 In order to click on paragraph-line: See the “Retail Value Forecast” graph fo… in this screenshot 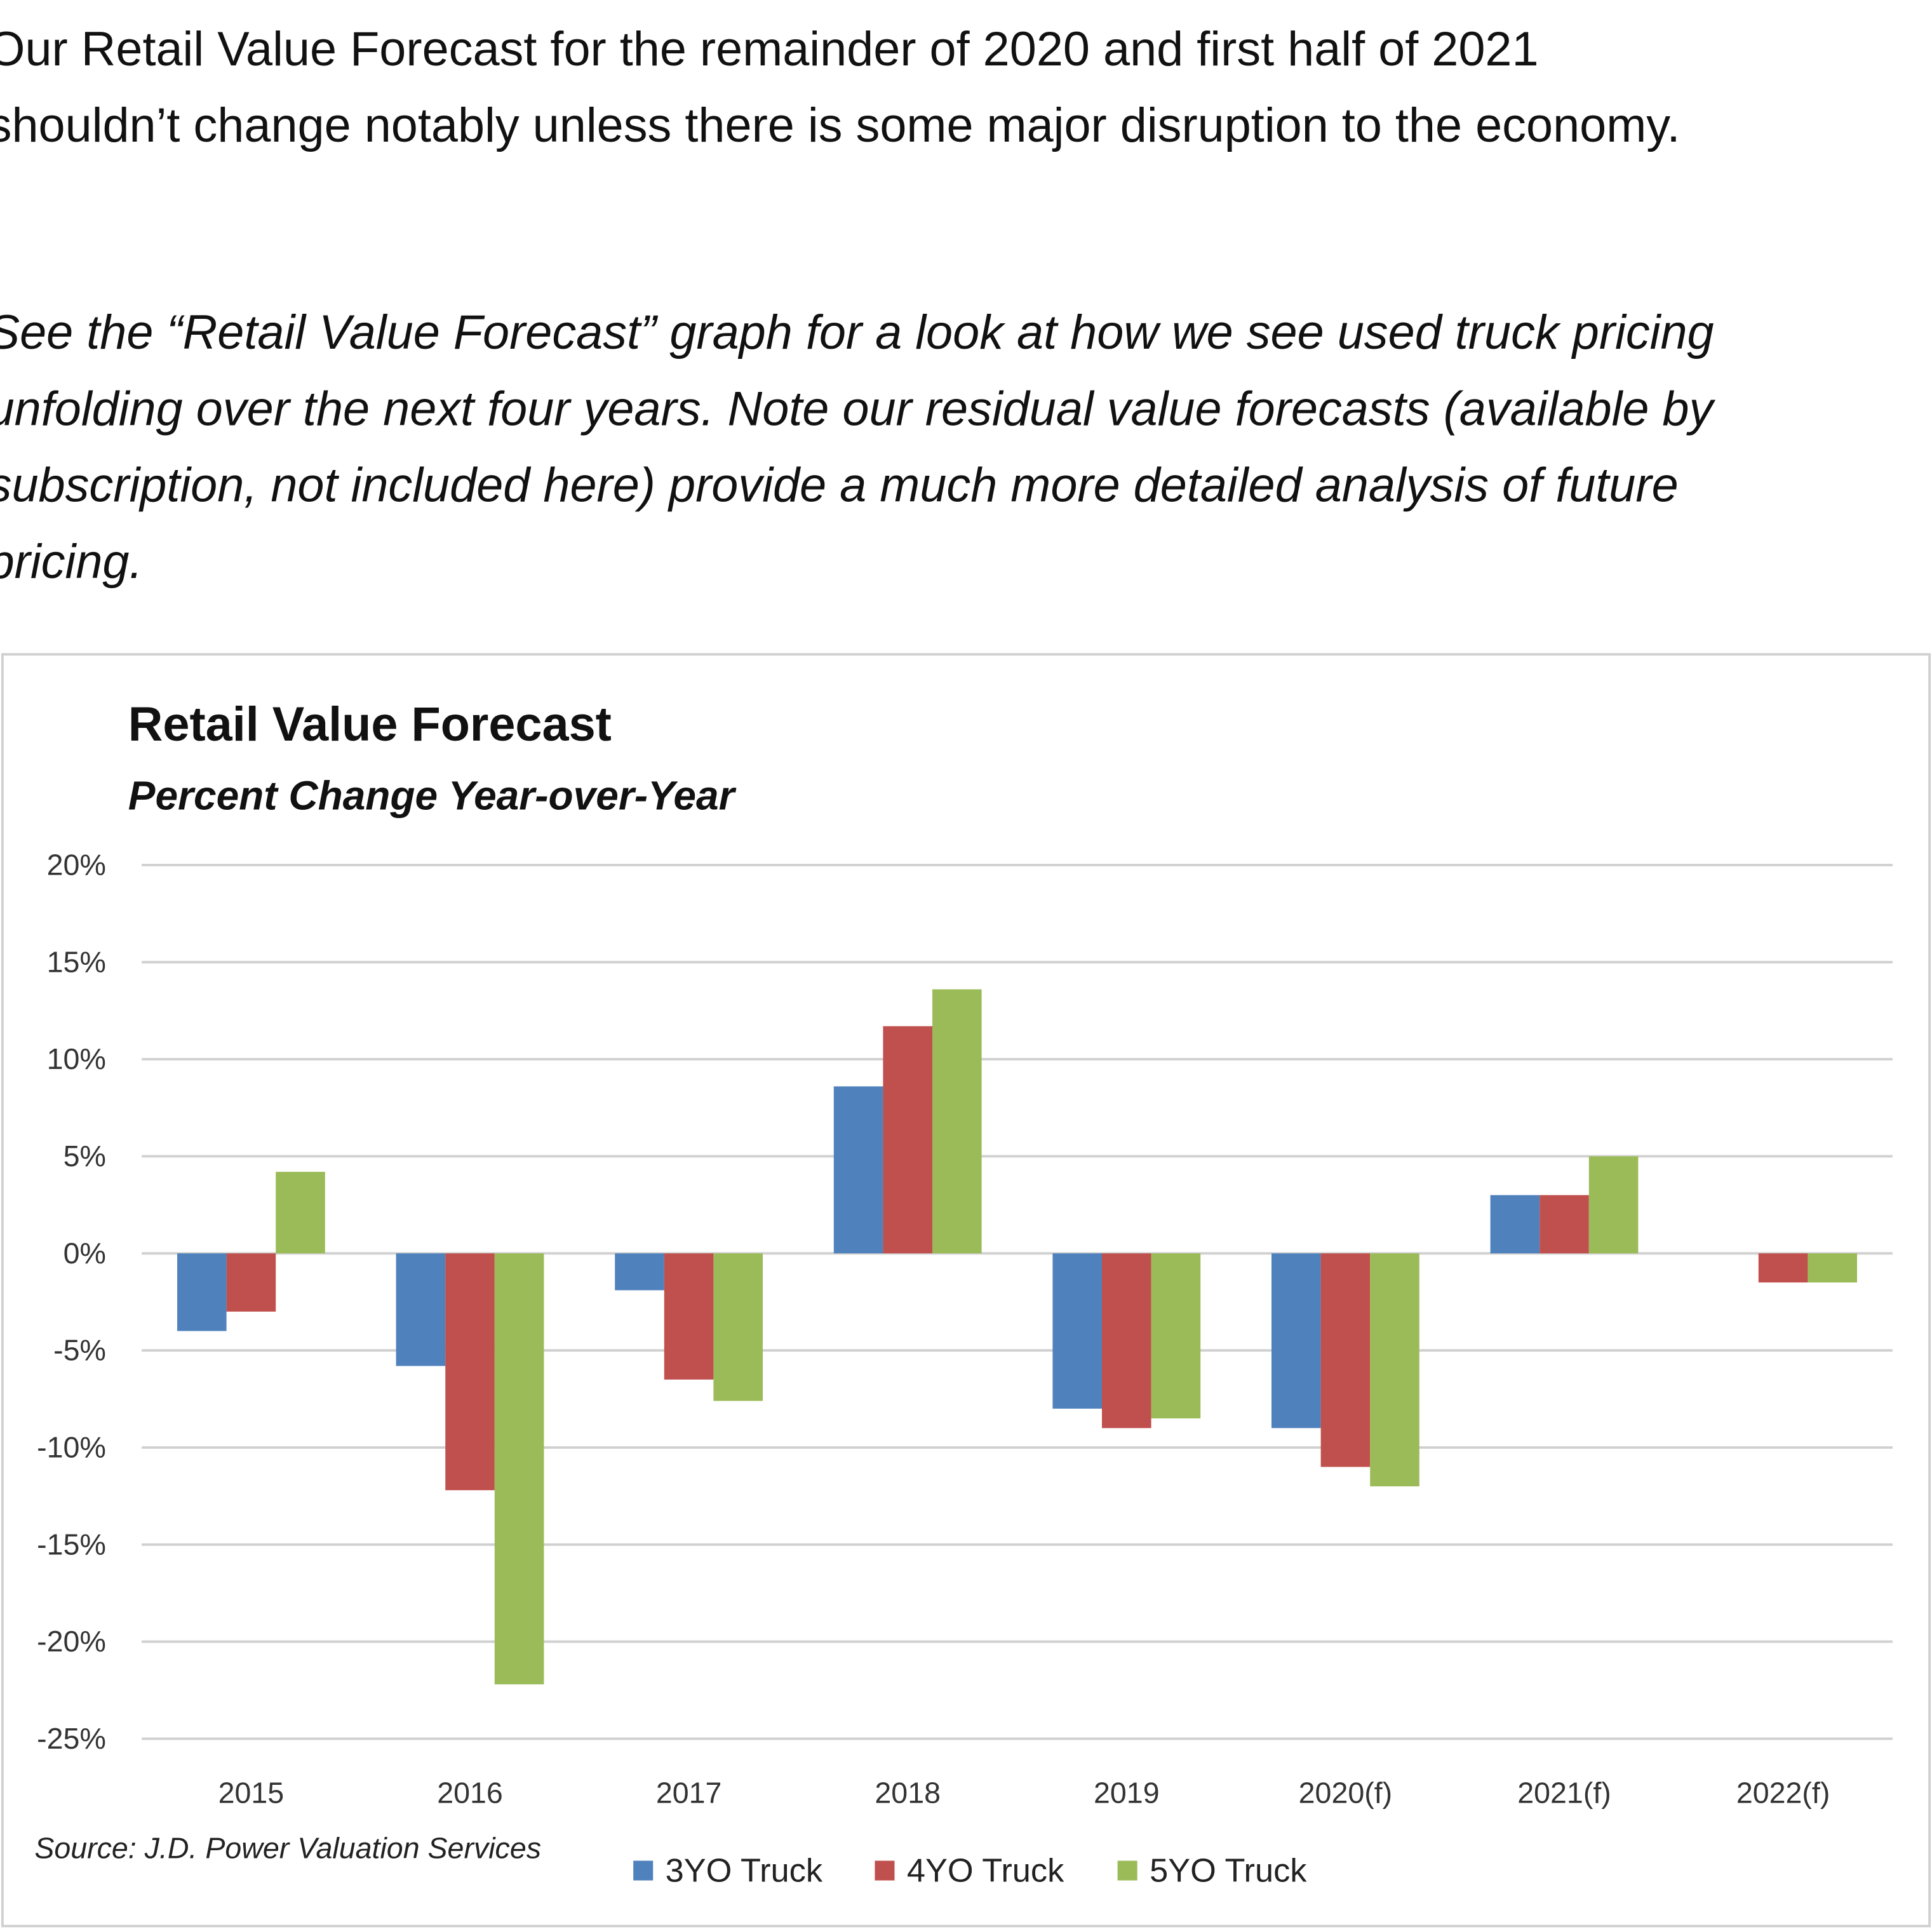, I will do `click(857, 333)`.